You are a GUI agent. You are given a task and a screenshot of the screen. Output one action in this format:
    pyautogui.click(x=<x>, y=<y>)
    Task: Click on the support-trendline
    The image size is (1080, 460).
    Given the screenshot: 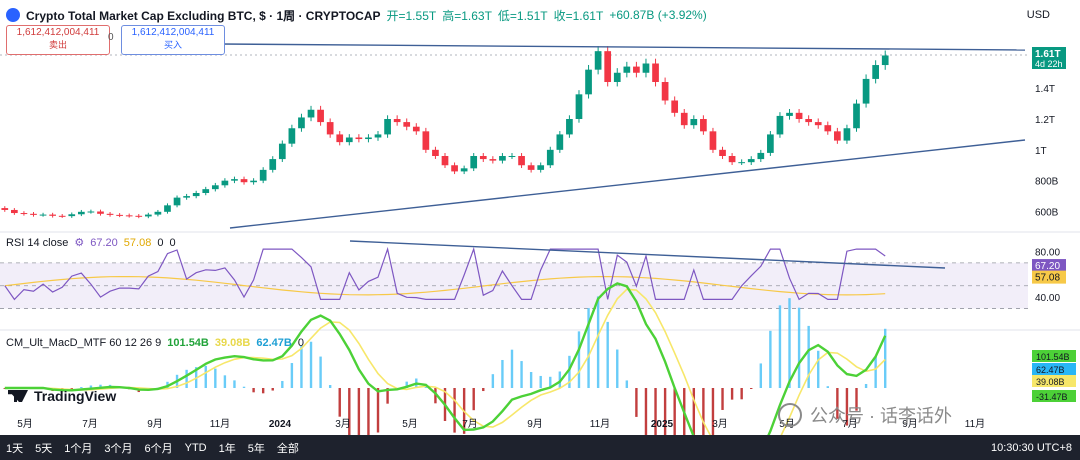 What is the action you would take?
    pyautogui.click(x=627, y=184)
    